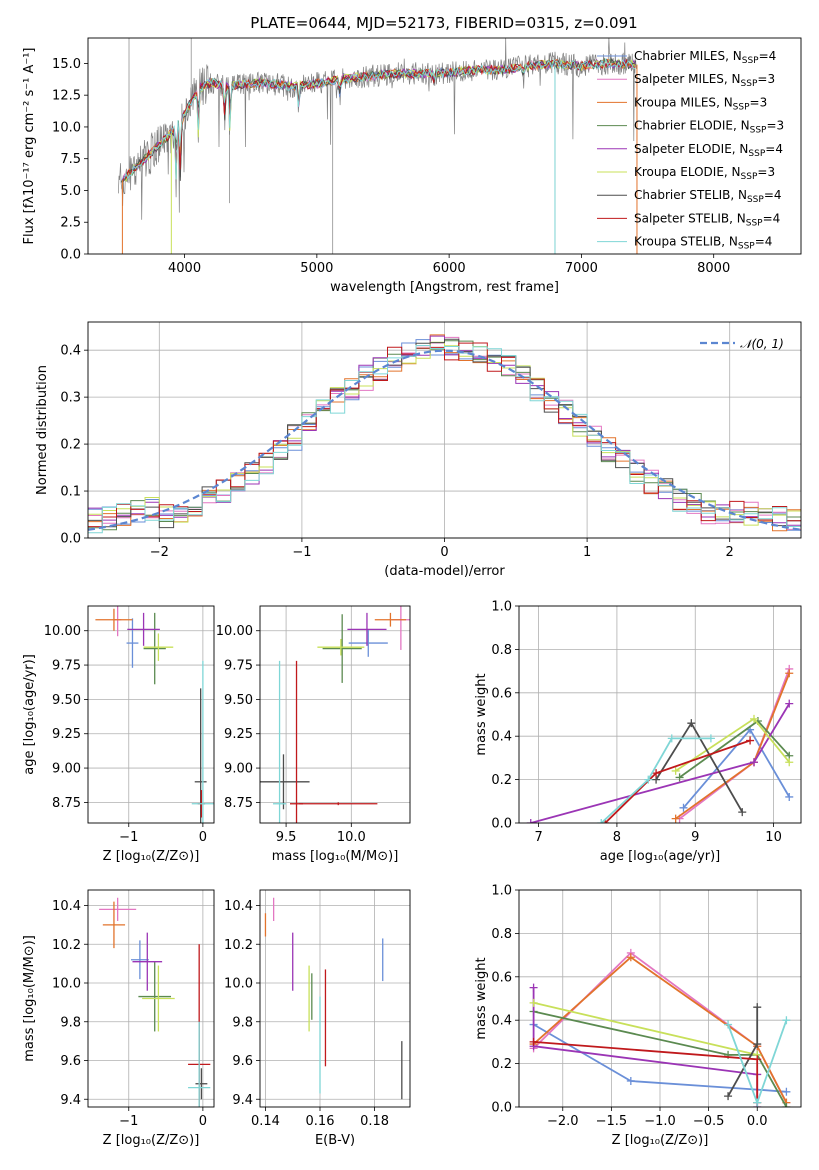  Describe the element at coordinates (29, 714) in the screenshot. I see `y-axis-label: age [log₁₀(age/yr)]` at that location.